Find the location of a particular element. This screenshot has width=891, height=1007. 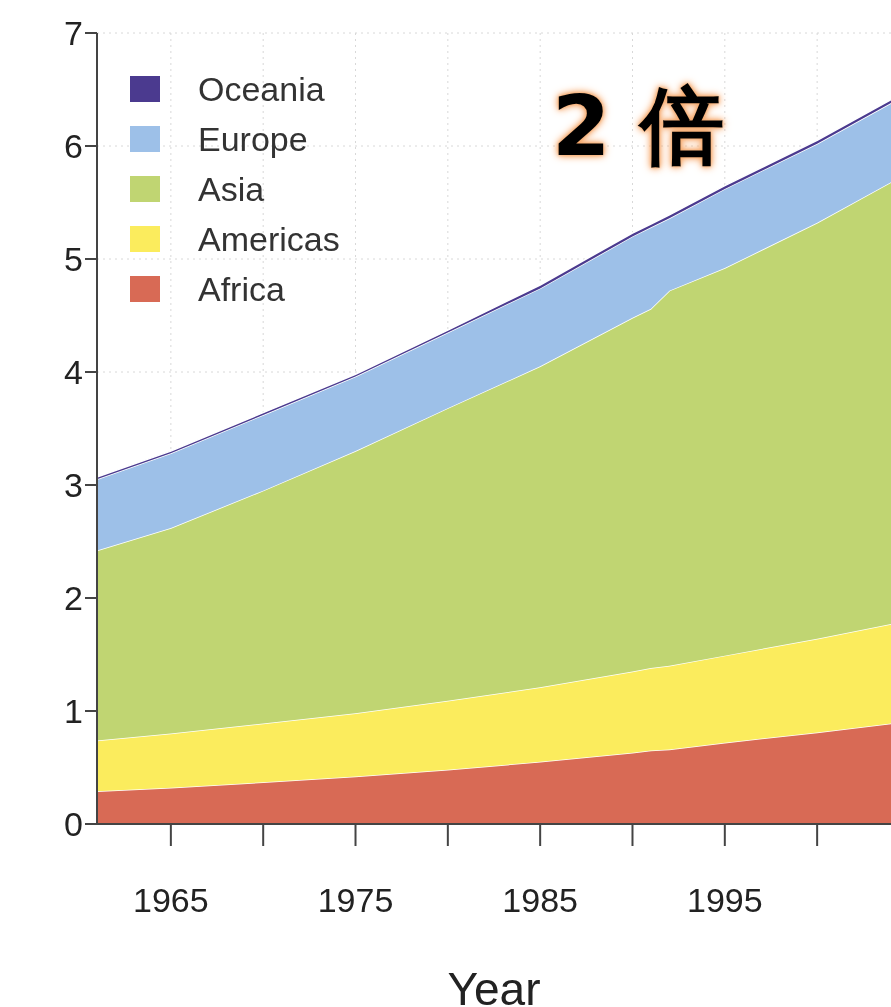

y-tick-label: 2 is located at coordinates (73, 598).